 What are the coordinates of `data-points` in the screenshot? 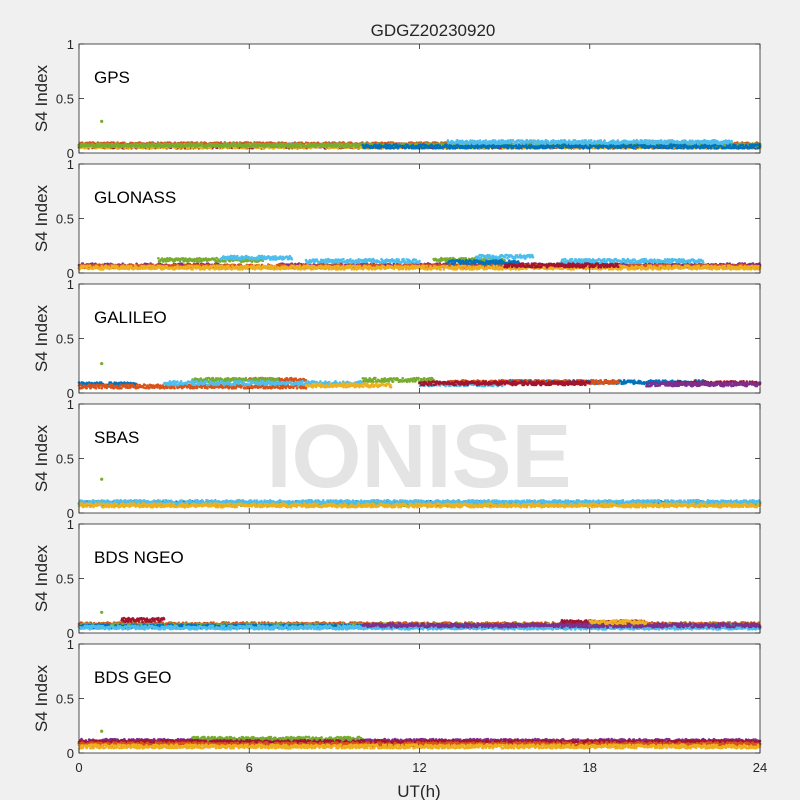 It's located at (419, 134).